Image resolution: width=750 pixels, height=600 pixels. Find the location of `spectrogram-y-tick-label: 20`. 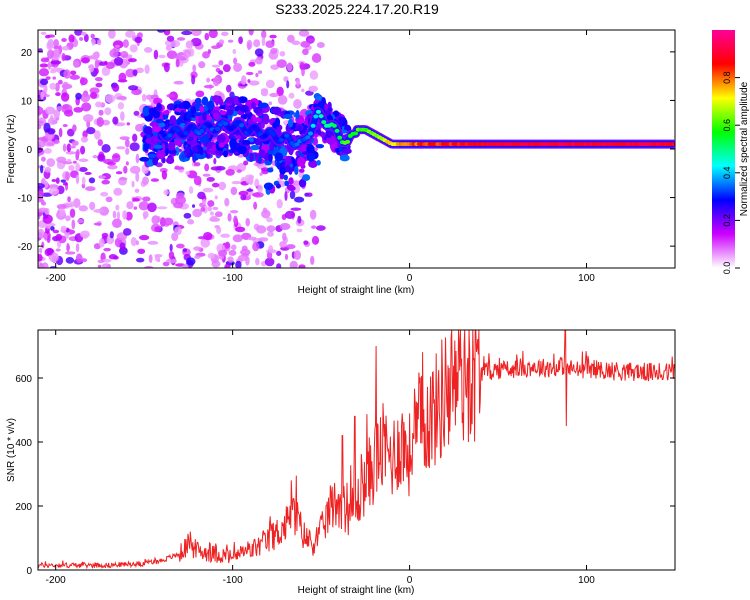

spectrogram-y-tick-label: 20 is located at coordinates (27, 53).